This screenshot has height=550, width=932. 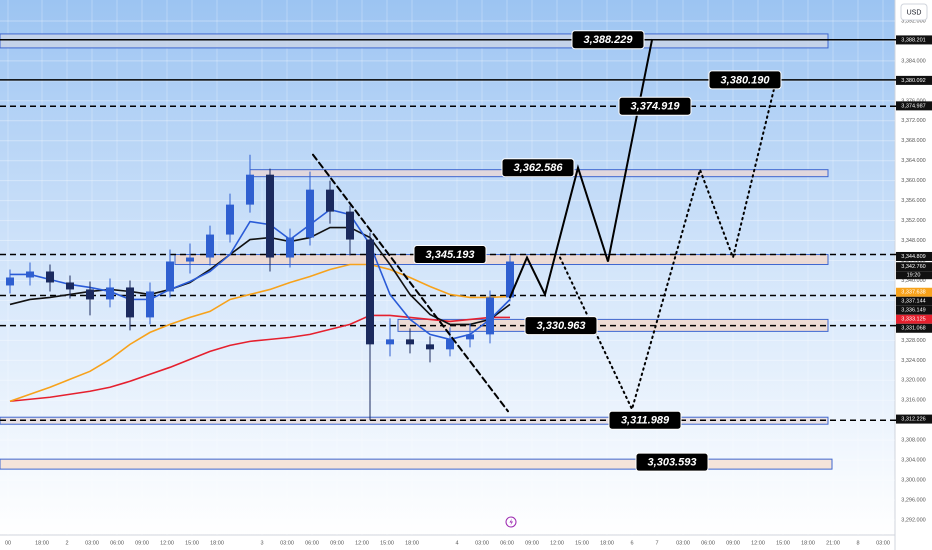 What do you see at coordinates (913, 121) in the screenshot?
I see `y-tick-label: 3,372.000` at bounding box center [913, 121].